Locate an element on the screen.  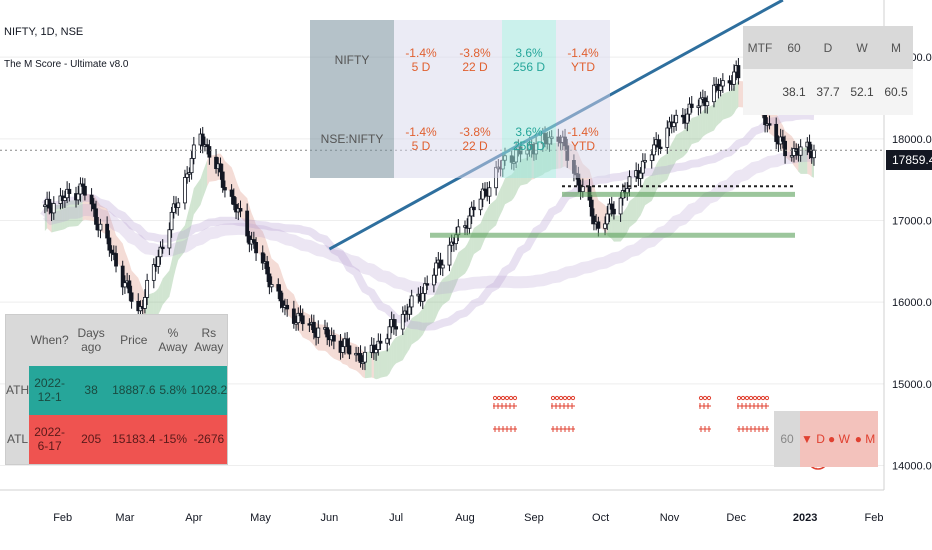
return-cell: -1.4% 5 D is located at coordinates (421, 138).